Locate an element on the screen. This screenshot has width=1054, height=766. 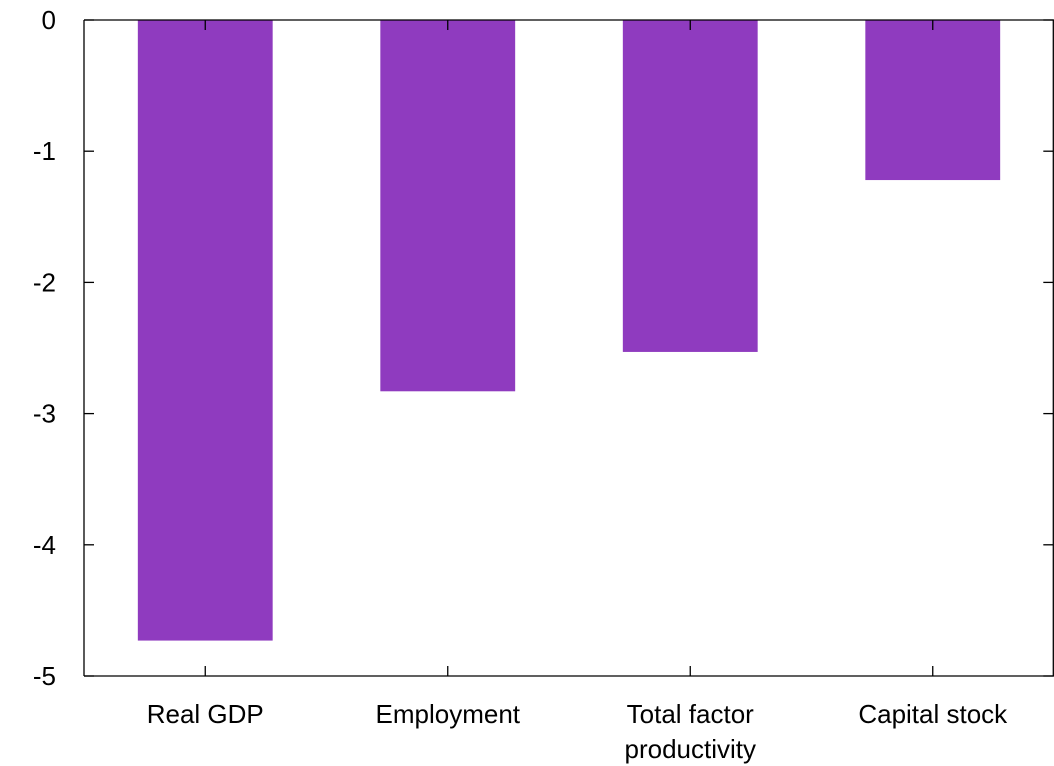
y-tick-label: -4 is located at coordinates (44, 545).